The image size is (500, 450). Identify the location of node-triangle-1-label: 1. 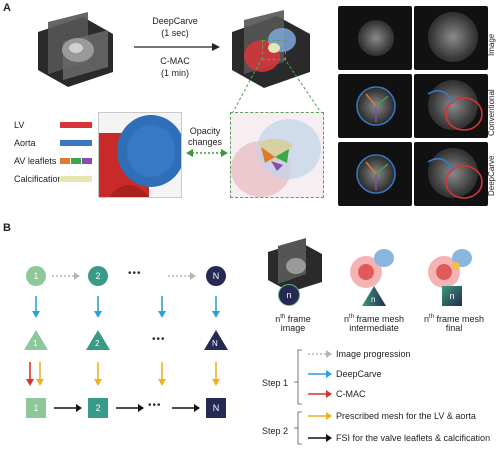
(35, 343).